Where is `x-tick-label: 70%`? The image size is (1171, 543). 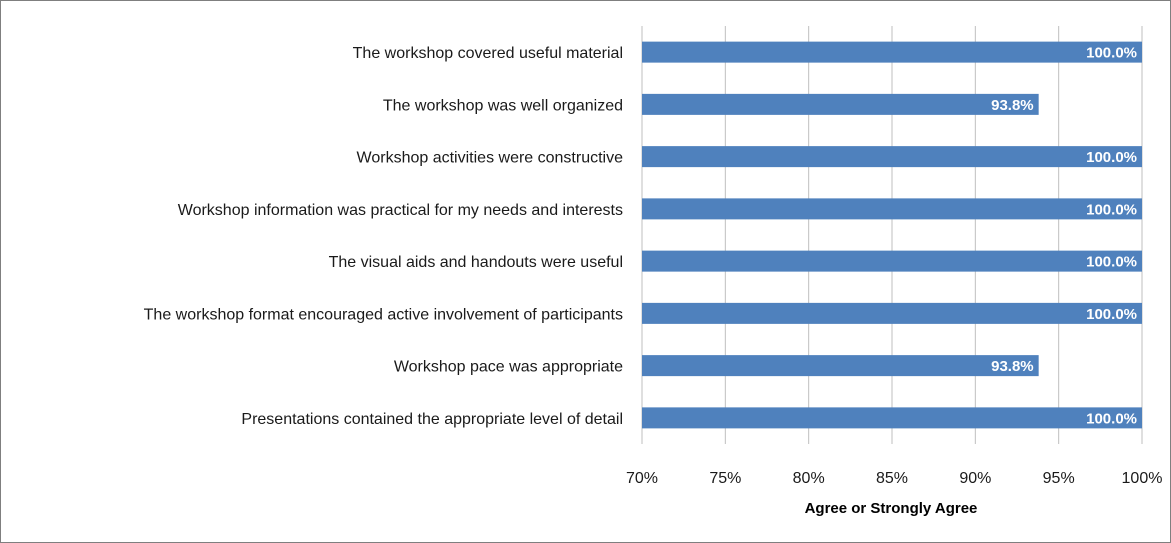 x-tick-label: 70% is located at coordinates (642, 478).